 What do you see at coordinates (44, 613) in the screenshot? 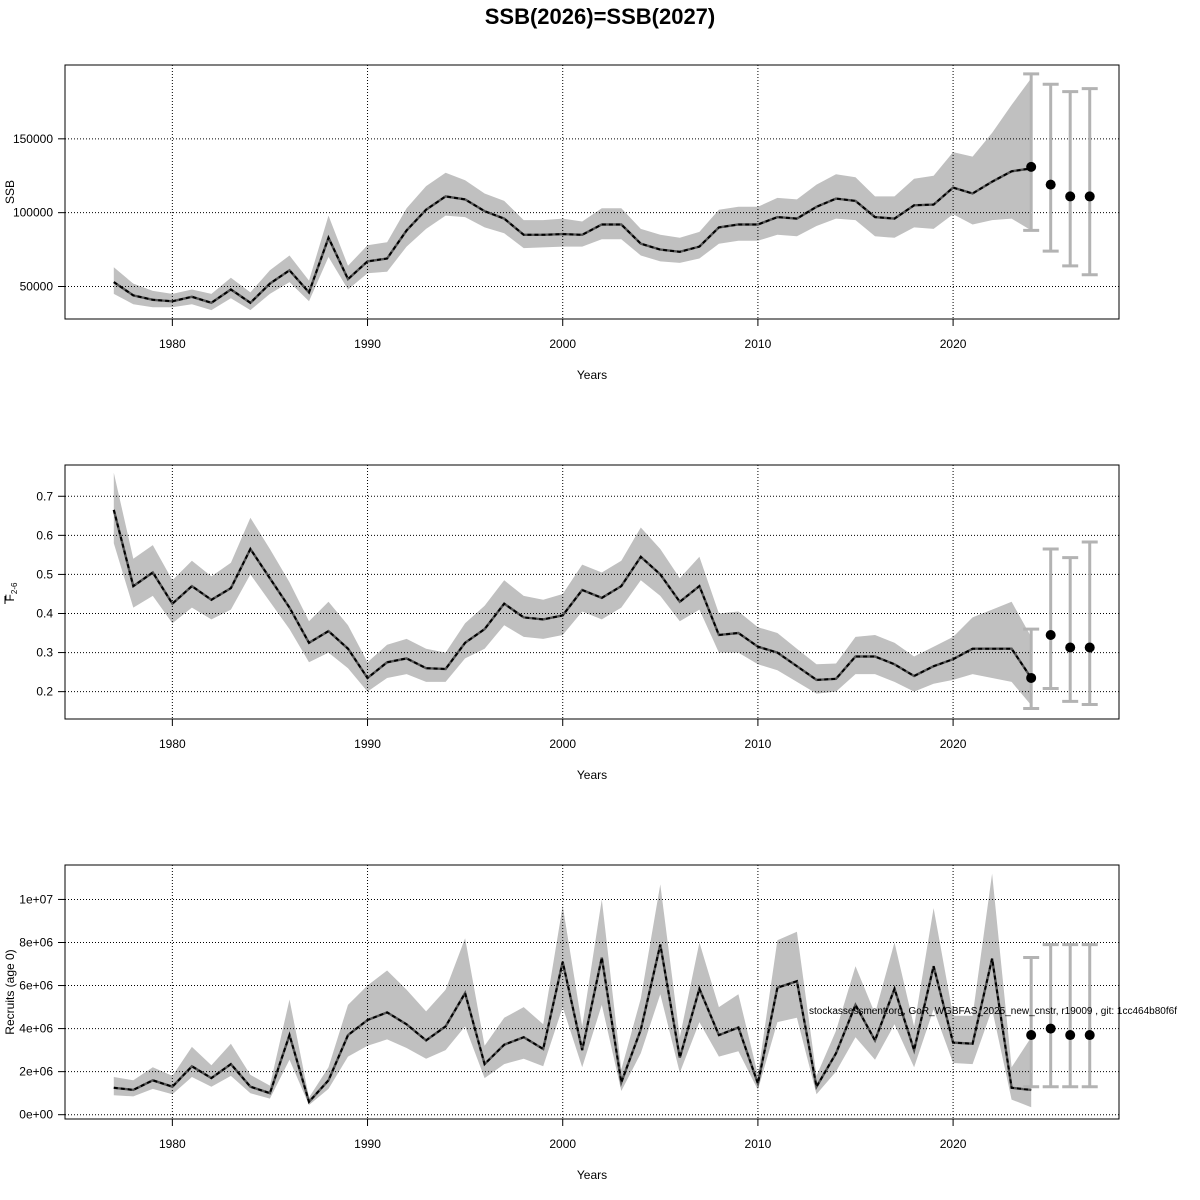
I see `y-tick-label: 0.4` at bounding box center [44, 613].